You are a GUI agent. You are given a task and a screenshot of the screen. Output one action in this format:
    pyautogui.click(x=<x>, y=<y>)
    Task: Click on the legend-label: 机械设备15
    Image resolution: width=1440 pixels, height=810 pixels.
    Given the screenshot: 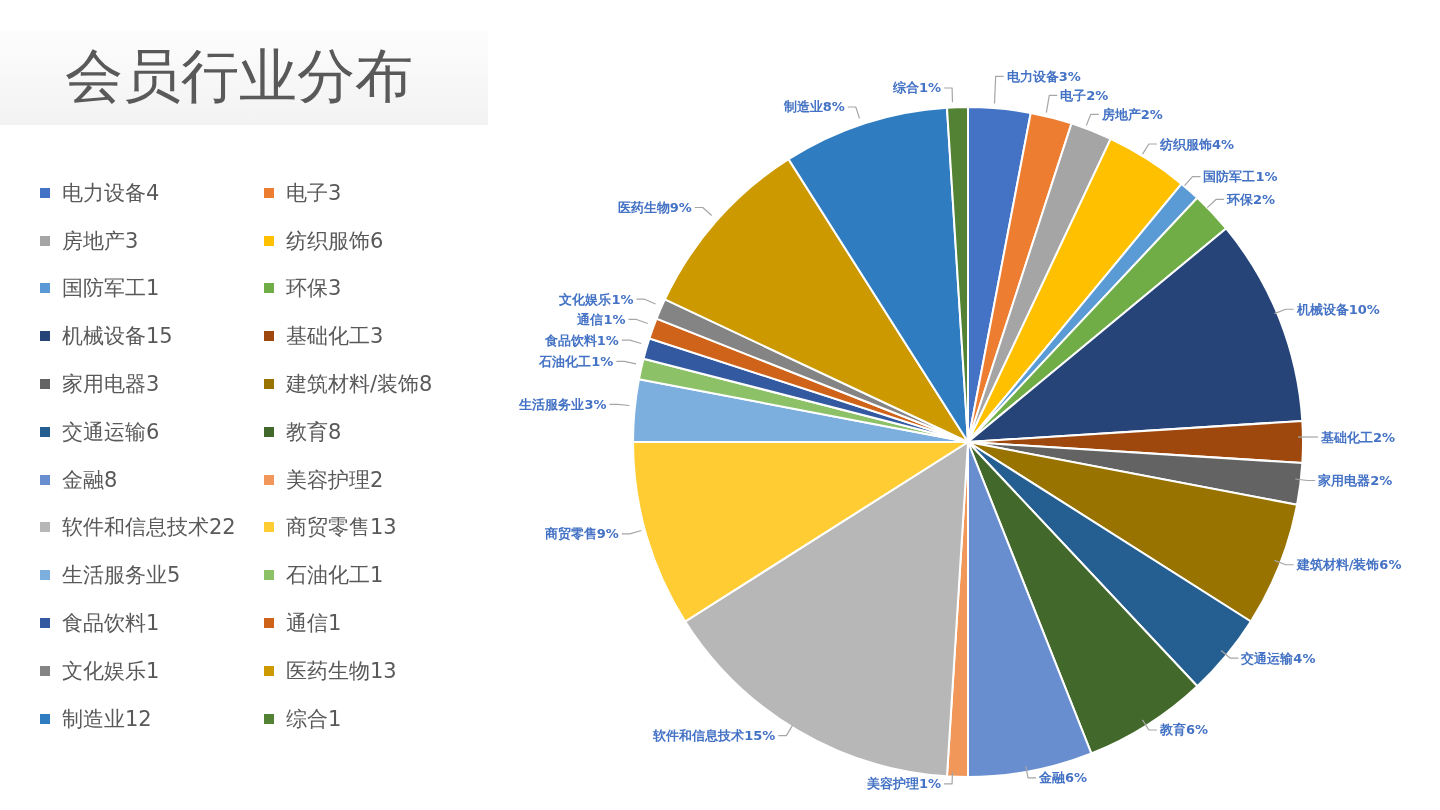 What is the action you would take?
    pyautogui.click(x=117, y=337)
    